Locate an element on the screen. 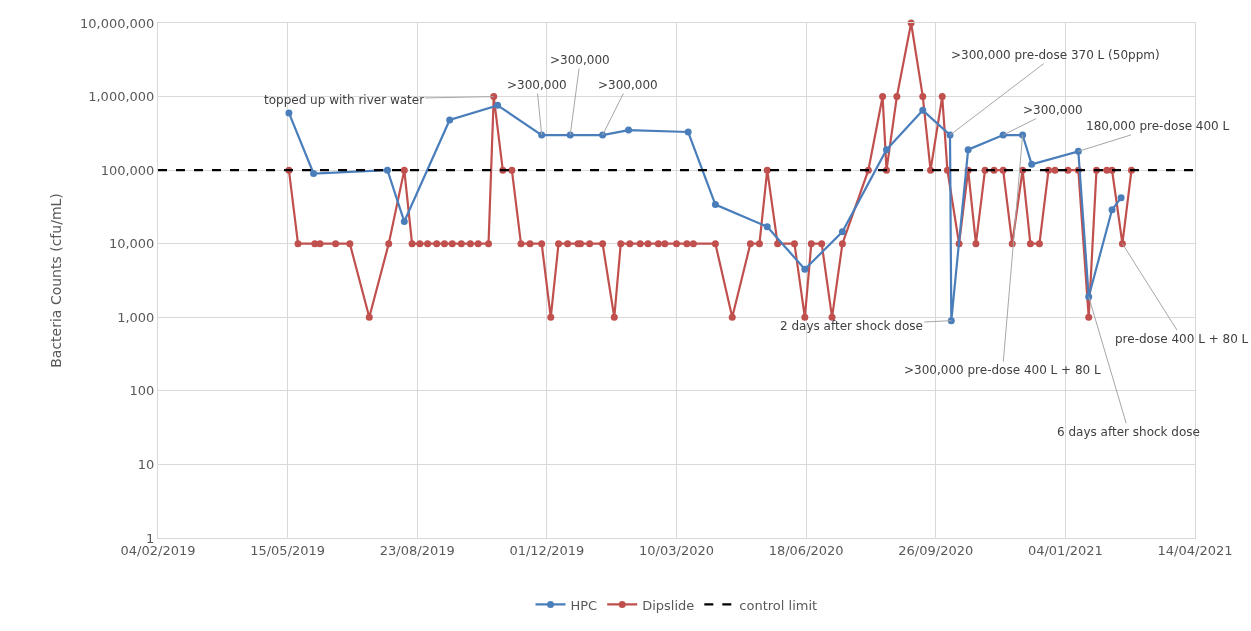 The image size is (1251, 631). y-tick-label: 100,000 is located at coordinates (127, 170).